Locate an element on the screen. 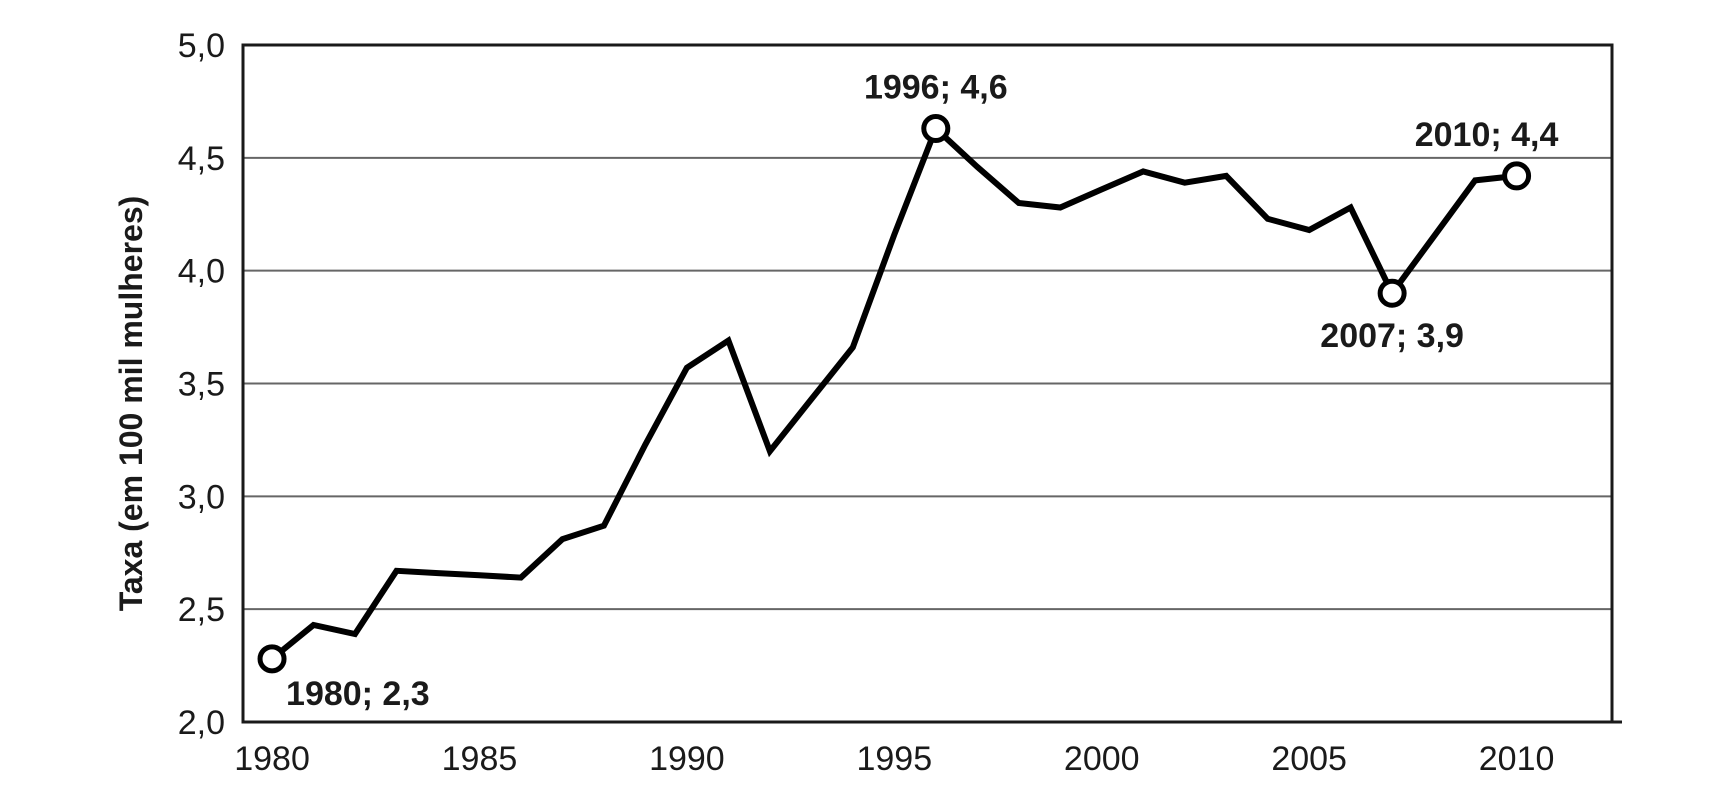 The width and height of the screenshot is (1709, 805). x-tick-label: 2010 is located at coordinates (1517, 759).